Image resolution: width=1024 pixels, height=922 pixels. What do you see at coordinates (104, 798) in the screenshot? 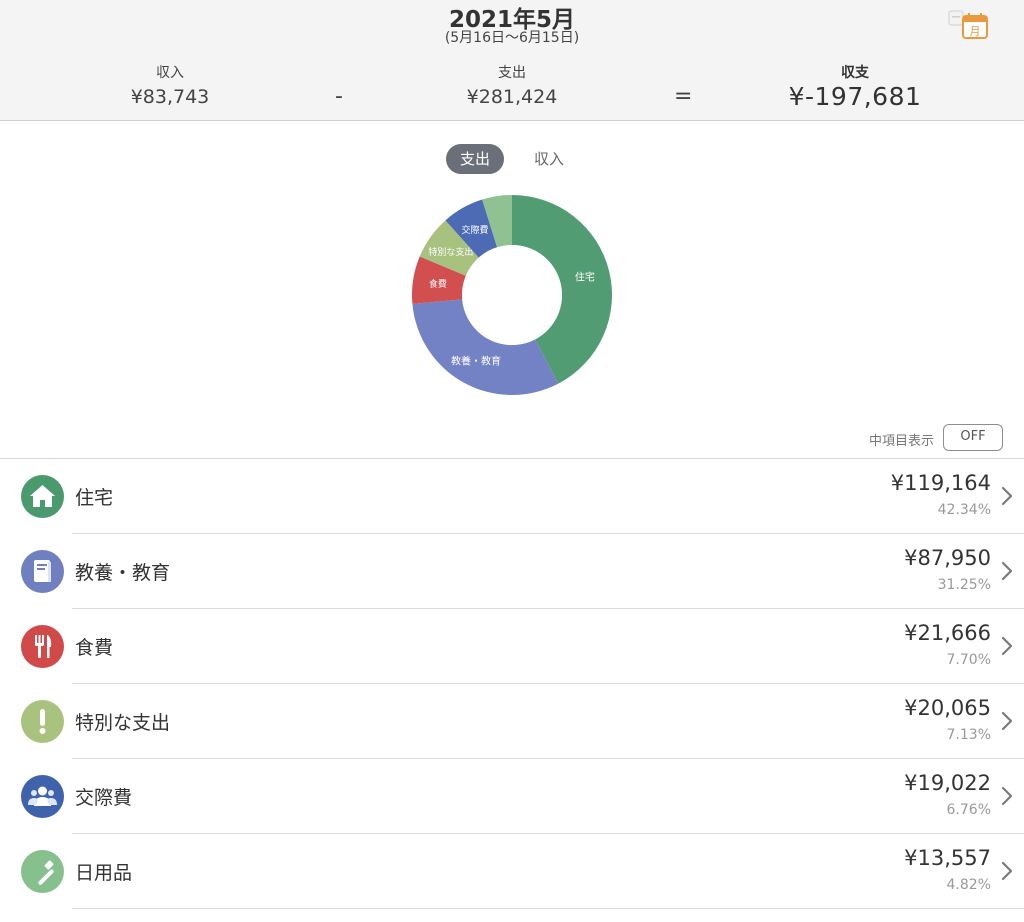
I see `category-name: 交際費` at bounding box center [104, 798].